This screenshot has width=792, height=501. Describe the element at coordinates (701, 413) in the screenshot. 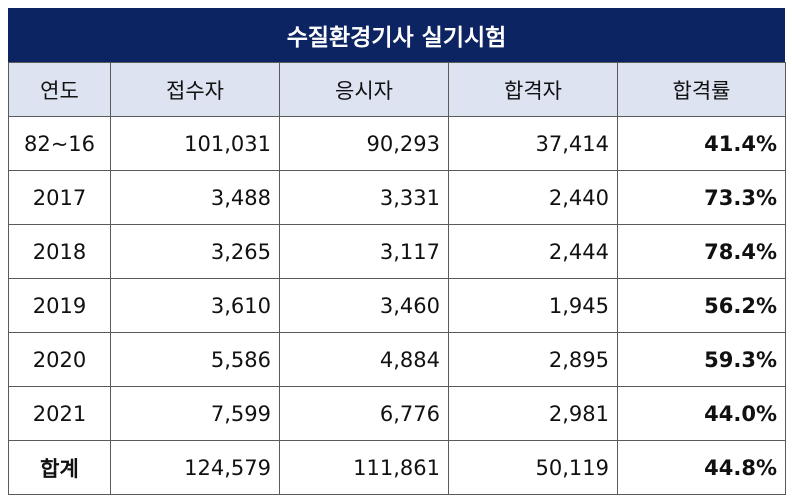

I see `cell-pass-rate: 44.0%` at that location.